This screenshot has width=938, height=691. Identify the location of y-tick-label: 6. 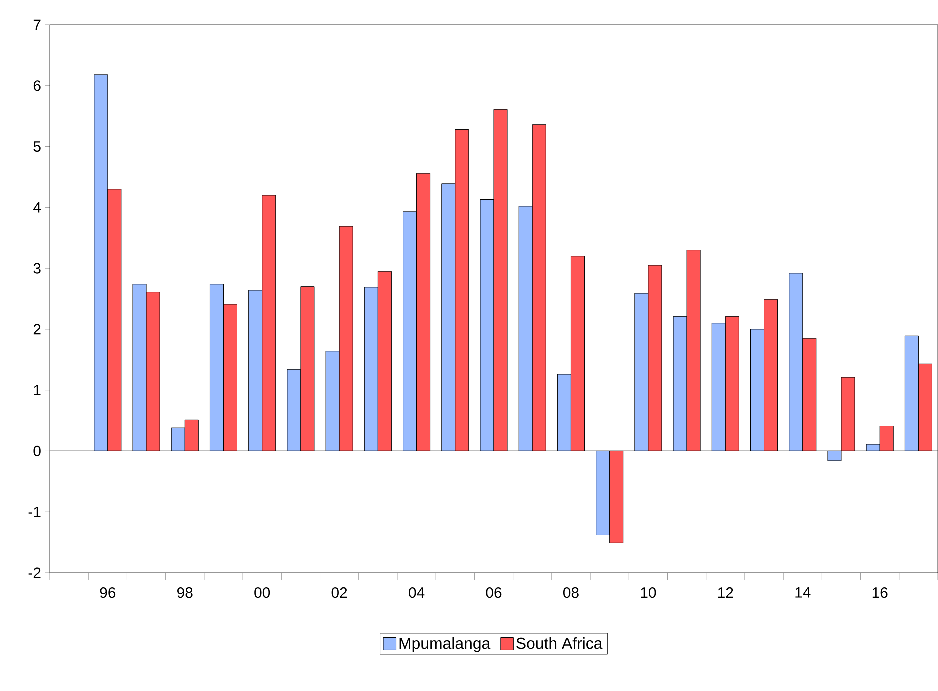
(37, 86).